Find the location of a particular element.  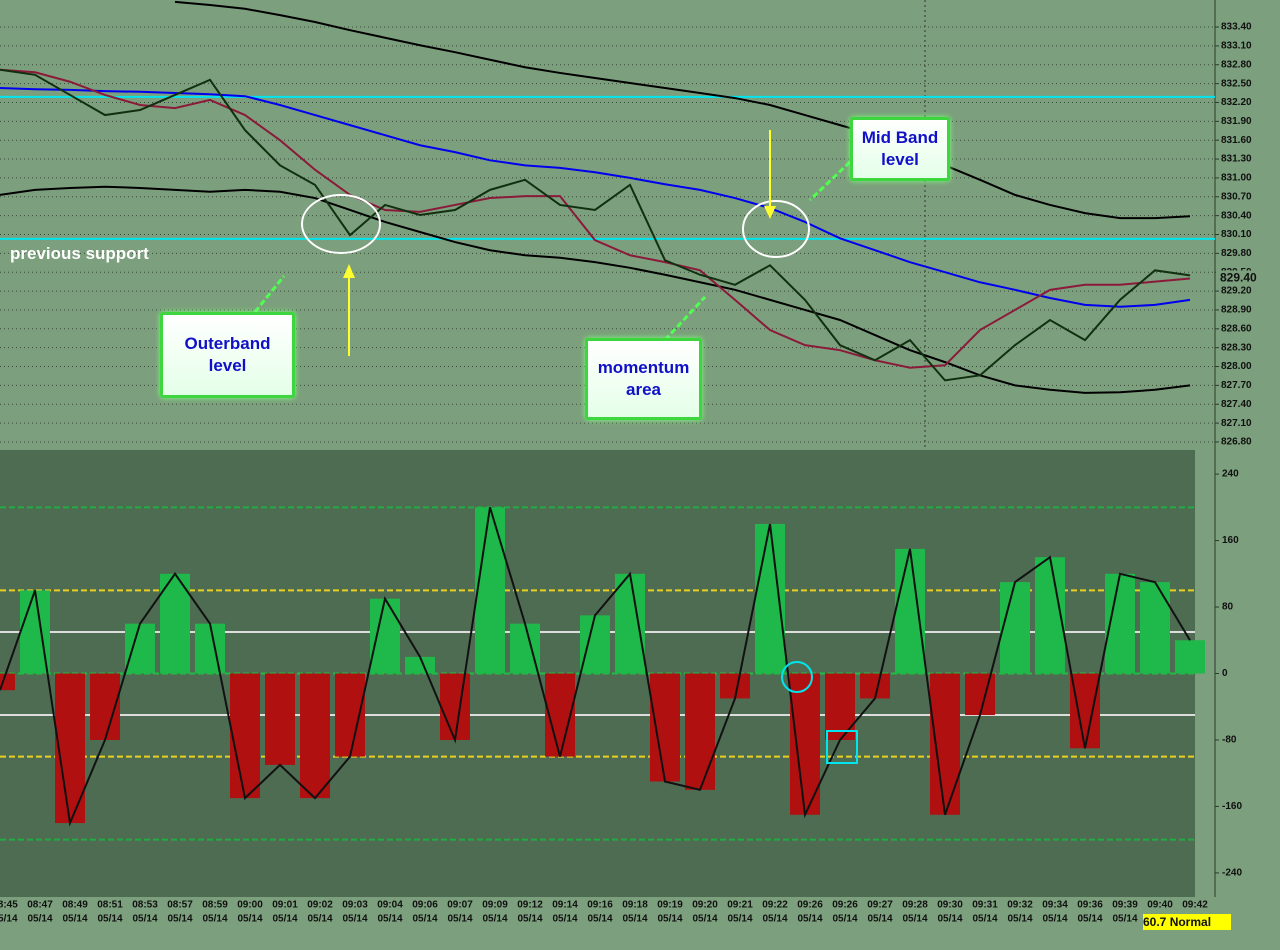

y-tick-label: 826.80 is located at coordinates (1236, 442).